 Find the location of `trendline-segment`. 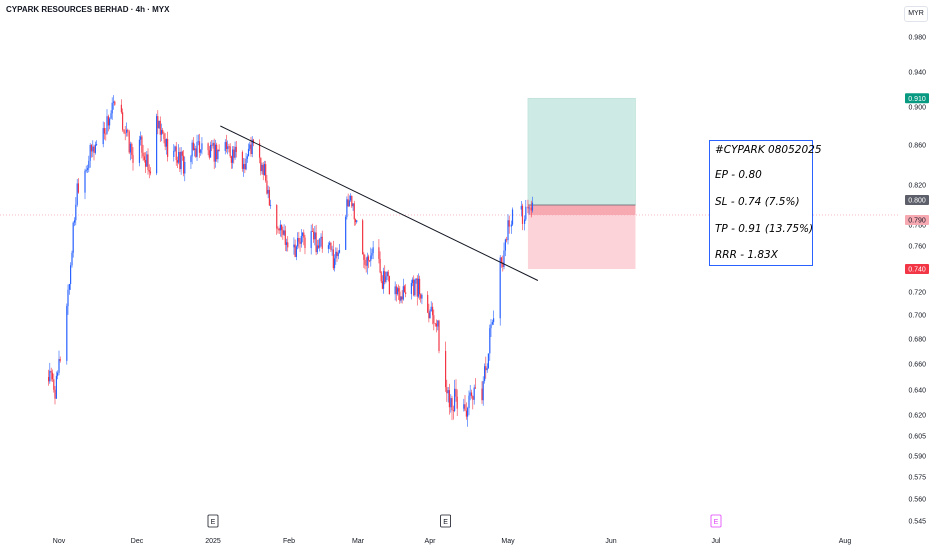

trendline-segment is located at coordinates (379, 203).